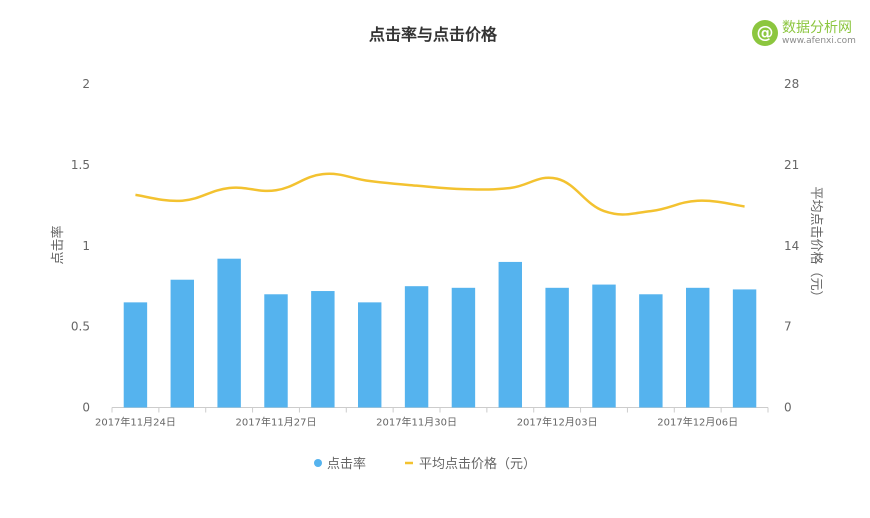  What do you see at coordinates (346, 464) in the screenshot?
I see `legend-label-bar: 点击率` at bounding box center [346, 464].